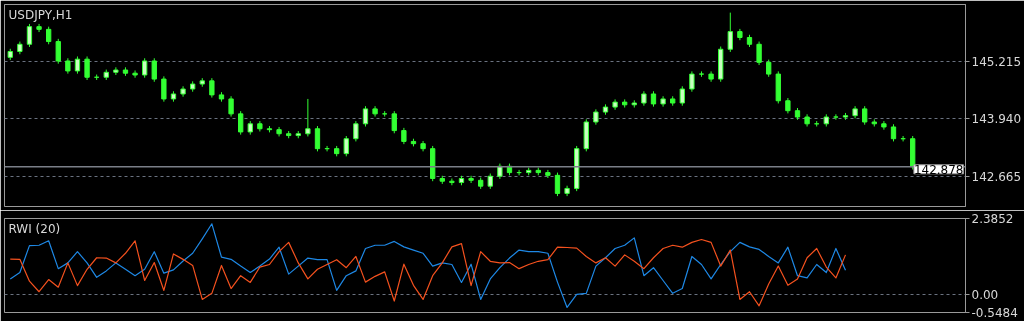 This screenshot has width=1024, height=321. I want to click on y-tick-label: -0.5484, so click(994, 313).